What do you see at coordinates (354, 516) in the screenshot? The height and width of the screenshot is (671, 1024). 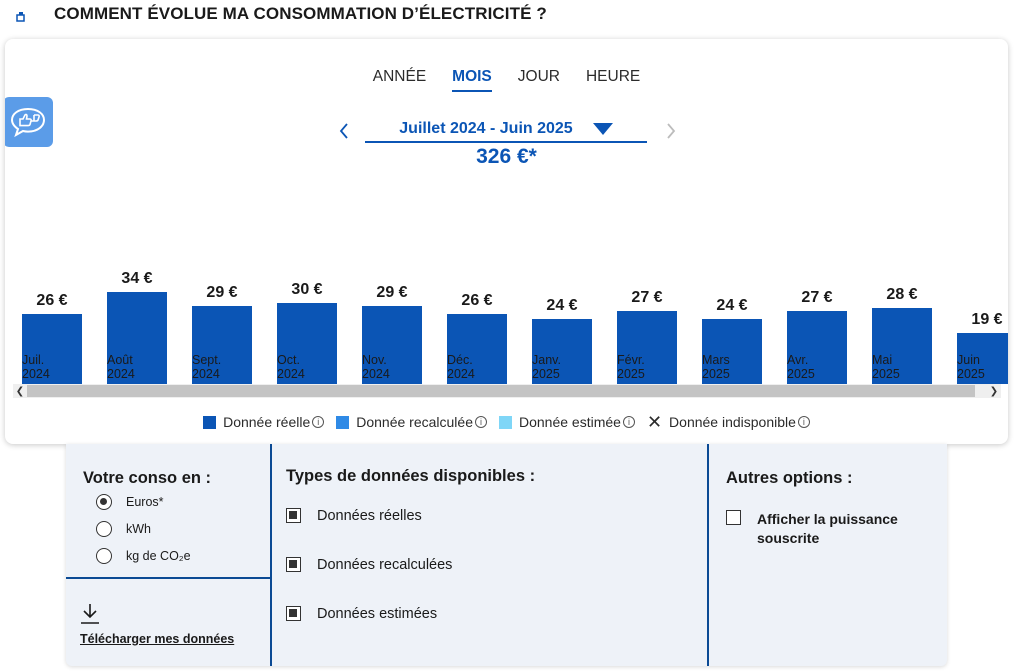 I see `checkbox-donnees-reelles: Données réelles` at bounding box center [354, 516].